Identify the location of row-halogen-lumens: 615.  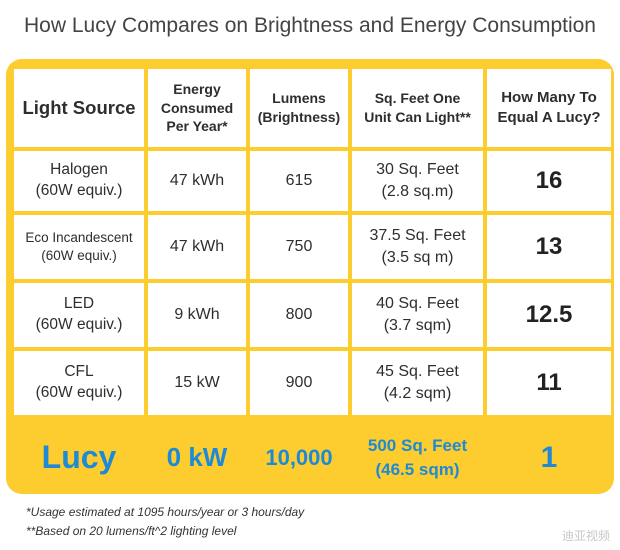
(299, 181).